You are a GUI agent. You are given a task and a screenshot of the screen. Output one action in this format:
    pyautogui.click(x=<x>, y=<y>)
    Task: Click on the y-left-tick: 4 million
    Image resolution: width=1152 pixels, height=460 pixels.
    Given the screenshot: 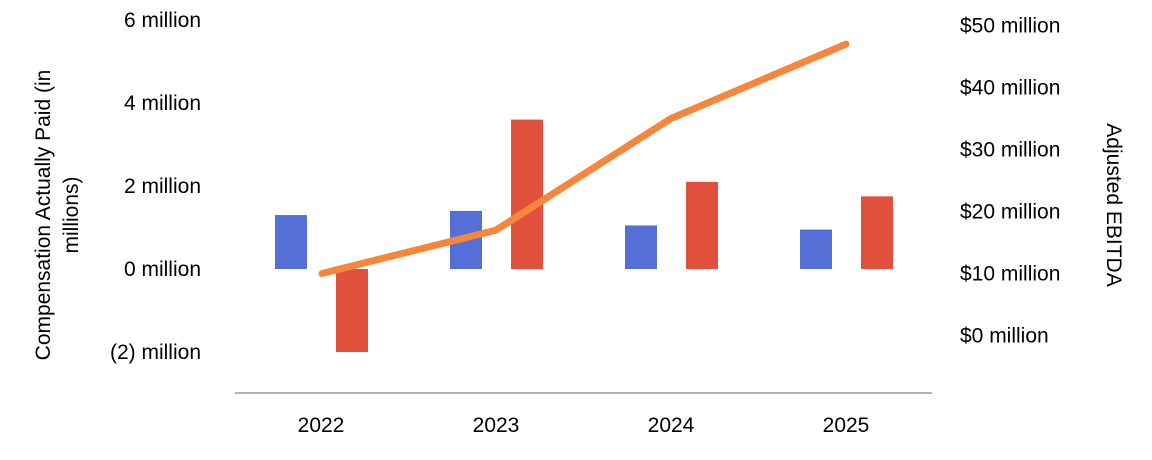 What is the action you would take?
    pyautogui.click(x=162, y=103)
    